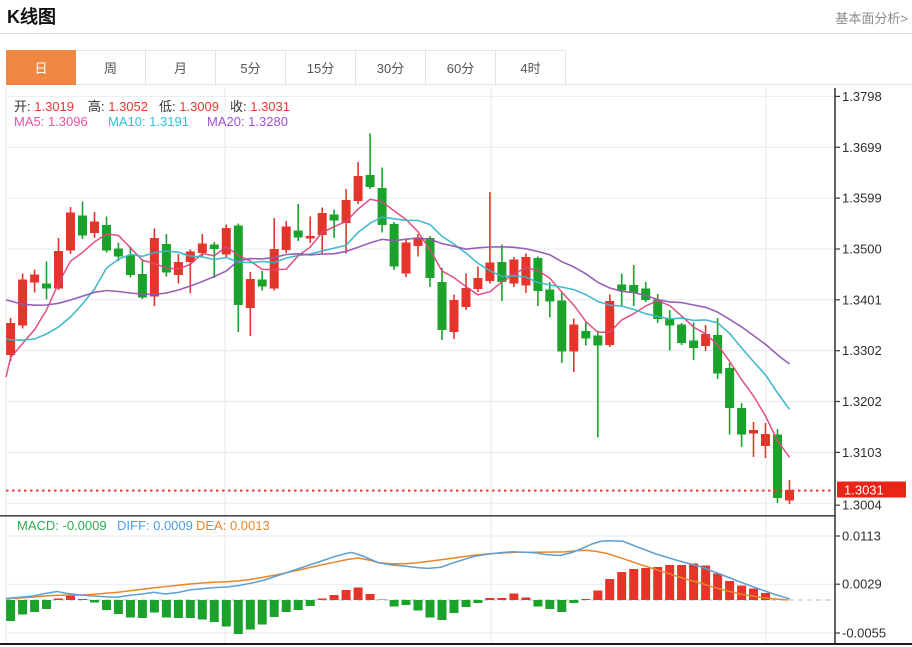  What do you see at coordinates (862, 505) in the screenshot?
I see `svg-text: 1.3004` at bounding box center [862, 505].